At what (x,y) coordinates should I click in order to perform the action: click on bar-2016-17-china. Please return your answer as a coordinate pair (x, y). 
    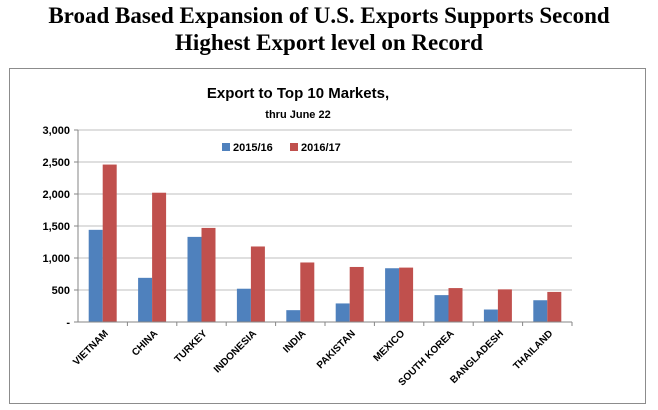
    Looking at the image, I should click on (159, 257).